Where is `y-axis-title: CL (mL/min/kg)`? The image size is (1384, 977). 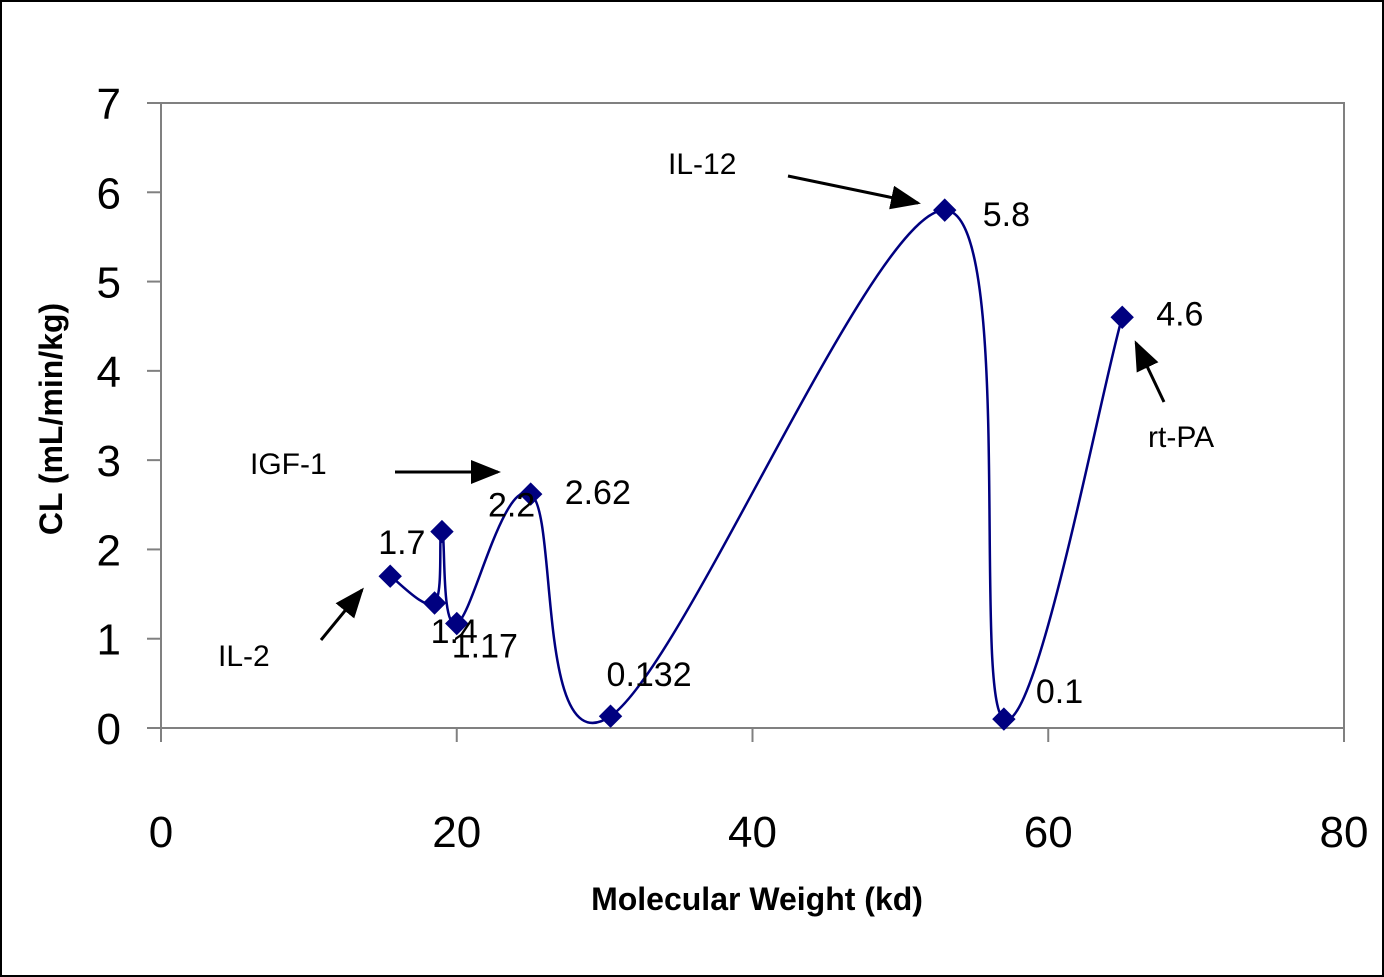
y-axis-title: CL (mL/min/kg) is located at coordinates (51, 419).